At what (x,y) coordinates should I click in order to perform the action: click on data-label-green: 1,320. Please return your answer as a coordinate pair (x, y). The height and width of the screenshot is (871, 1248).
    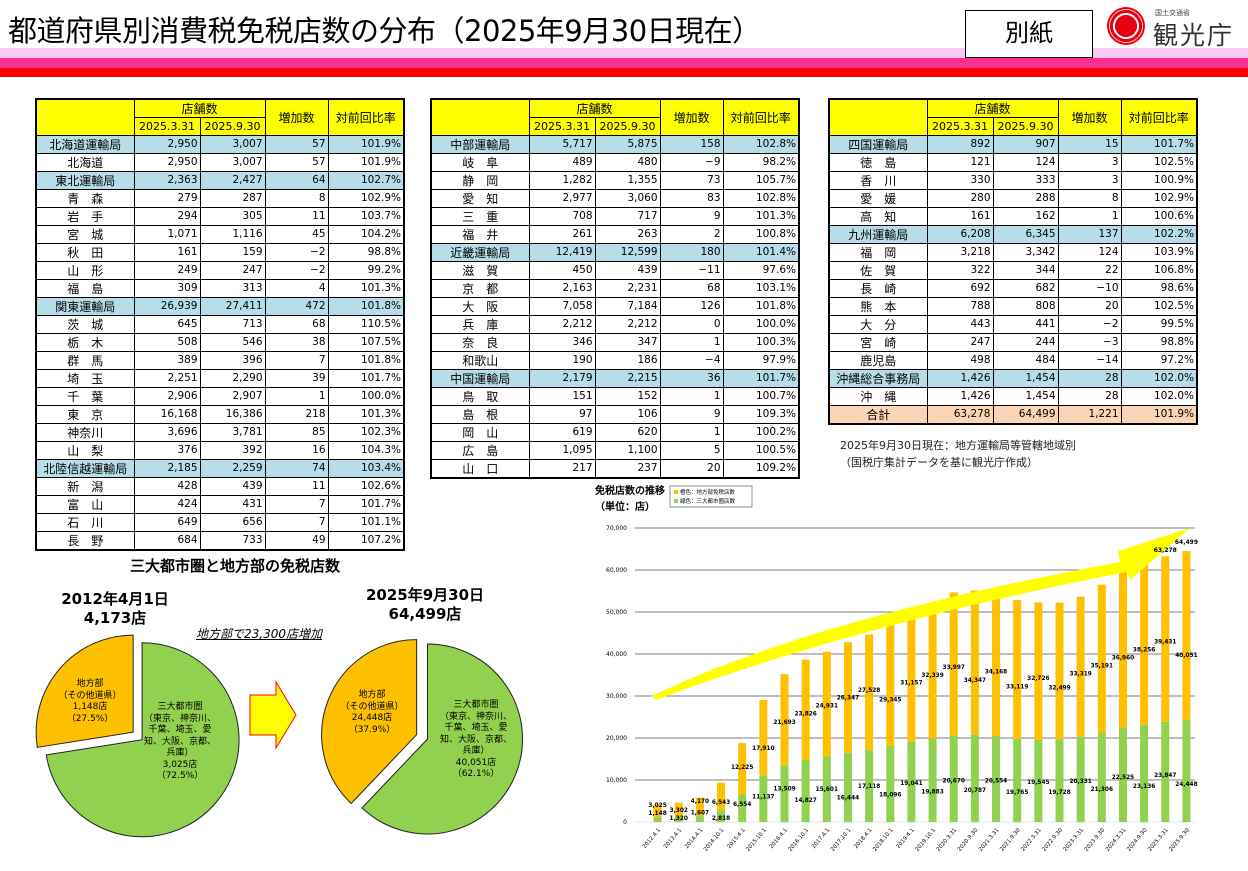
    Looking at the image, I should click on (679, 819).